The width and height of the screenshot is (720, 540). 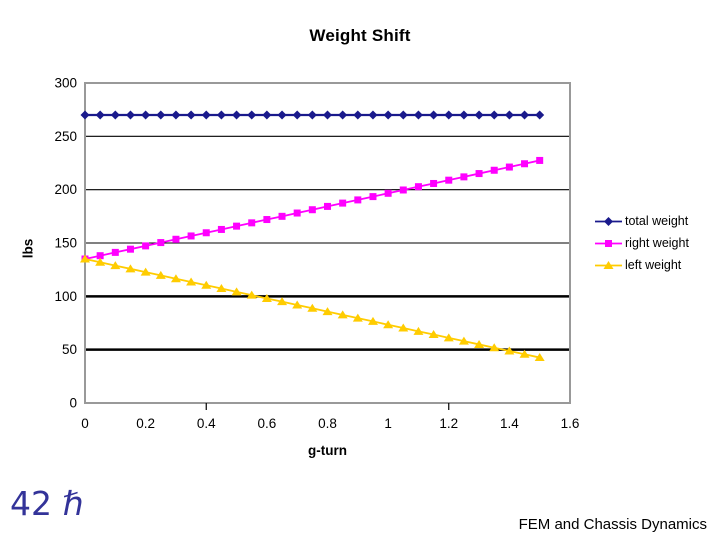 I want to click on y-tick-label: 300, so click(x=65, y=83).